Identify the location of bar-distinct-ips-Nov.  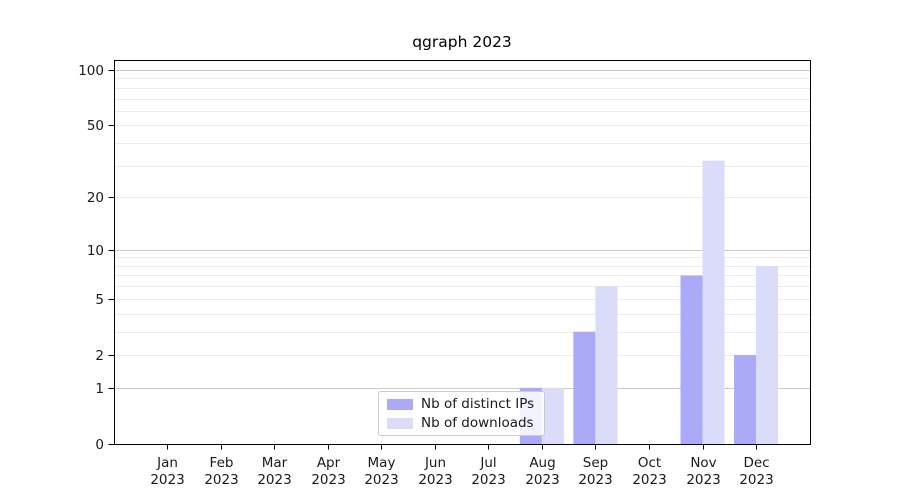
(691, 359).